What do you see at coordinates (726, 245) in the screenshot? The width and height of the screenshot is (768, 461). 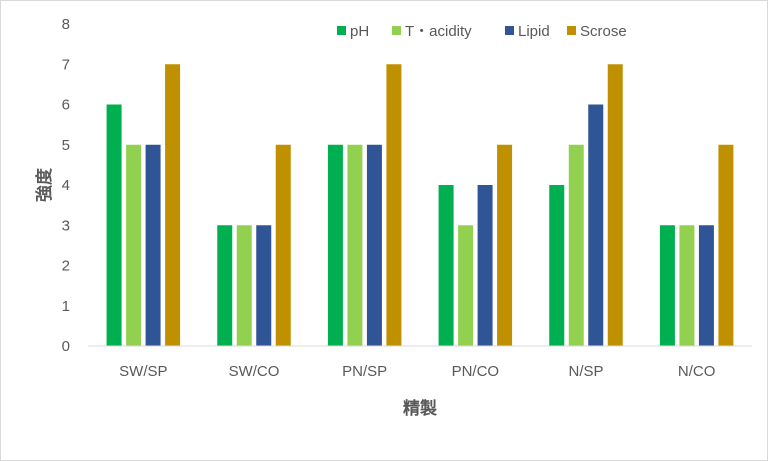 I see `bar-scrose-n-co` at bounding box center [726, 245].